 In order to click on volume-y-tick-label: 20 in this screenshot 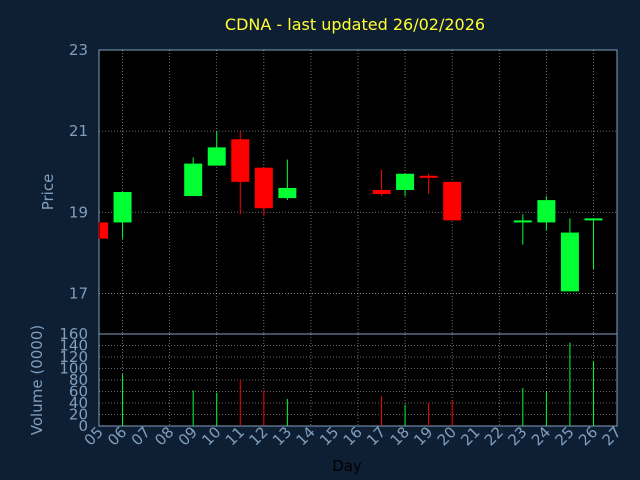, I will do `click(78, 415)`.